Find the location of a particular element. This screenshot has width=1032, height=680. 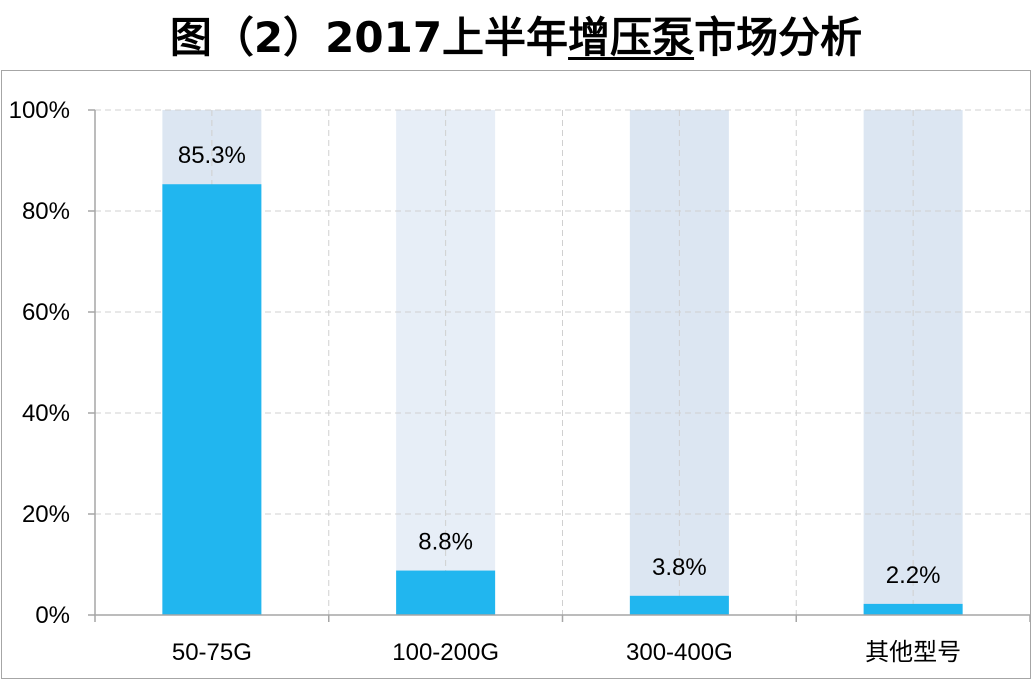

chart-title-suffix: 市场分析 is located at coordinates (778, 37).